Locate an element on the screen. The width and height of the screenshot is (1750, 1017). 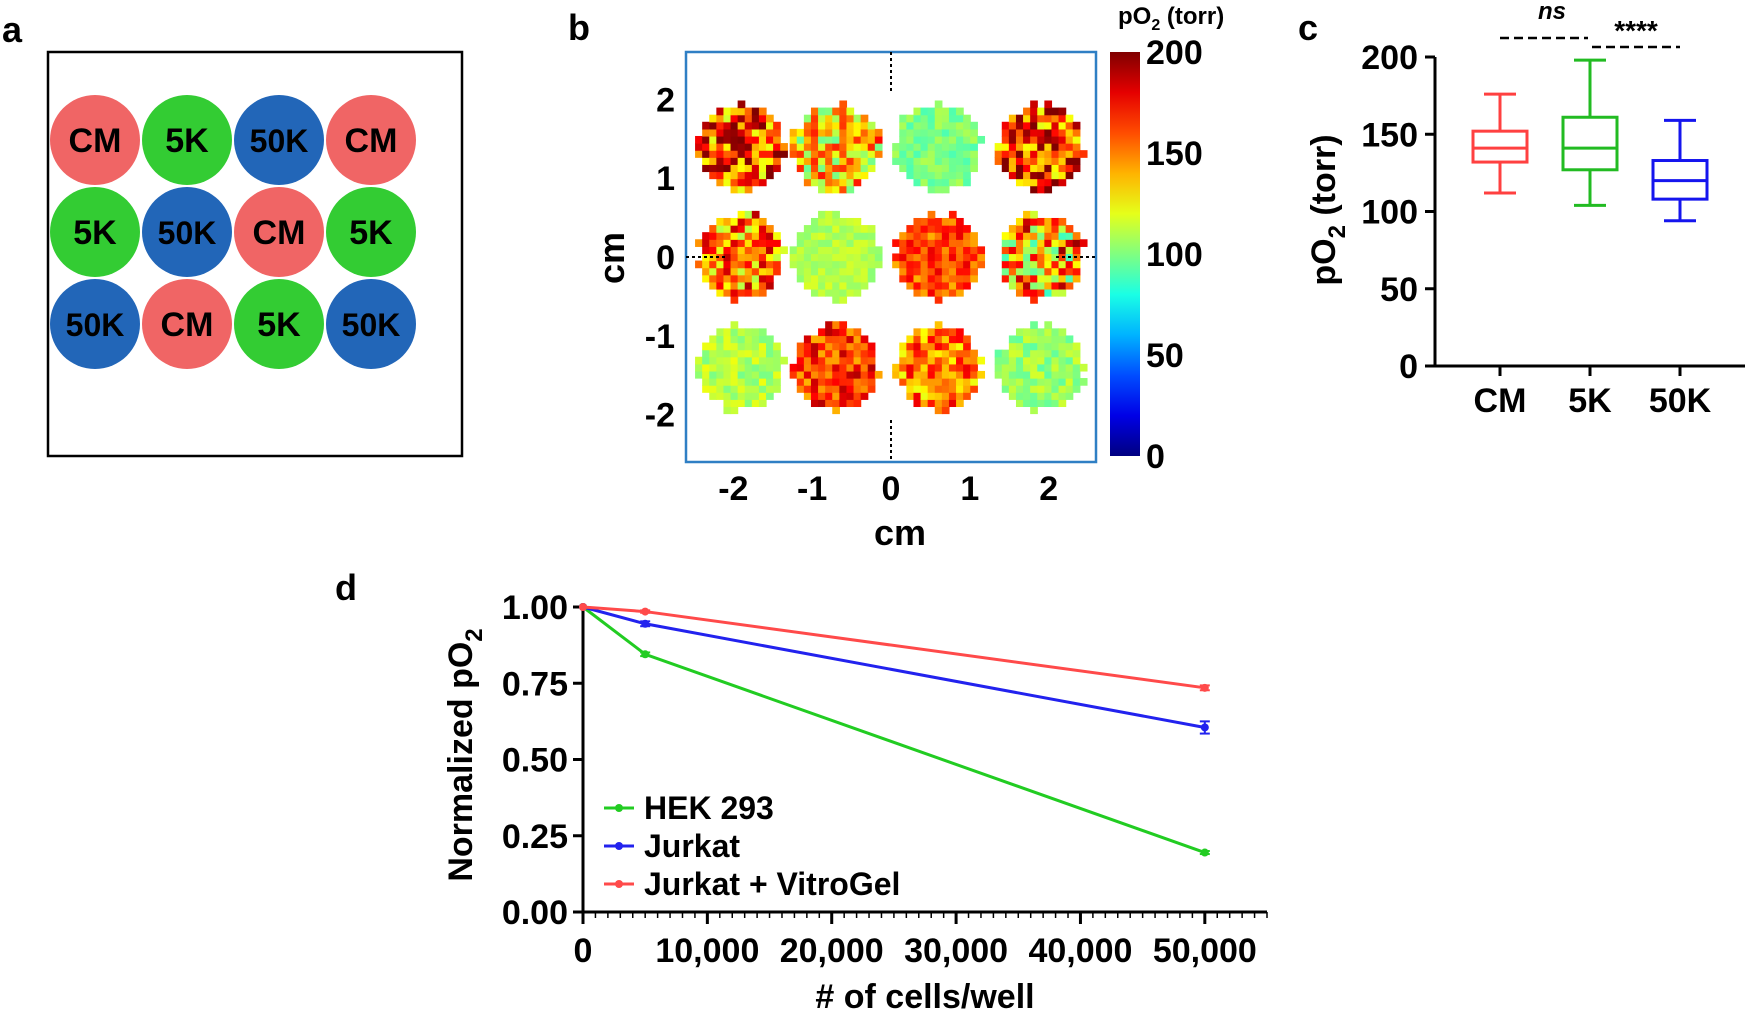
box-y-tick-label: 100 is located at coordinates (1389, 213).